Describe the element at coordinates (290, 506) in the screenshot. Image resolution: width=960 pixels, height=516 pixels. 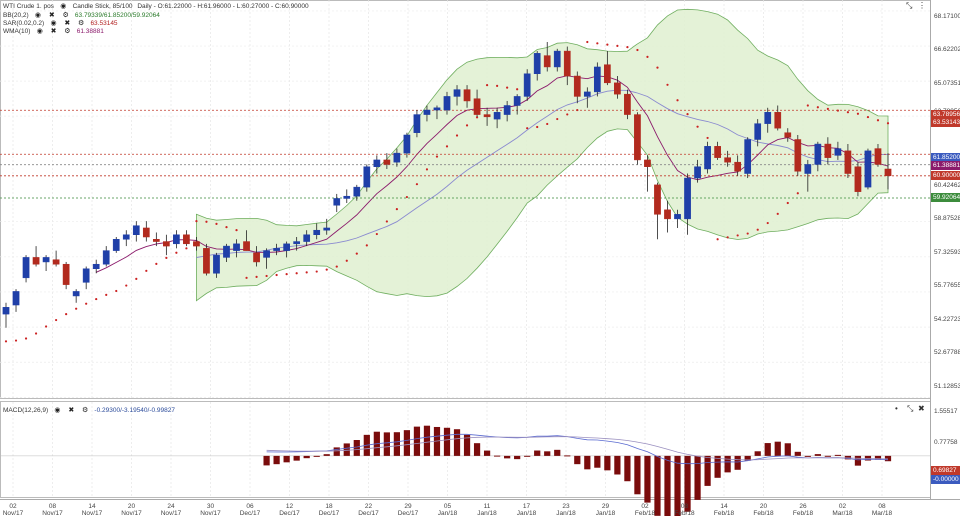
I see `time-axis-day: 12` at that location.